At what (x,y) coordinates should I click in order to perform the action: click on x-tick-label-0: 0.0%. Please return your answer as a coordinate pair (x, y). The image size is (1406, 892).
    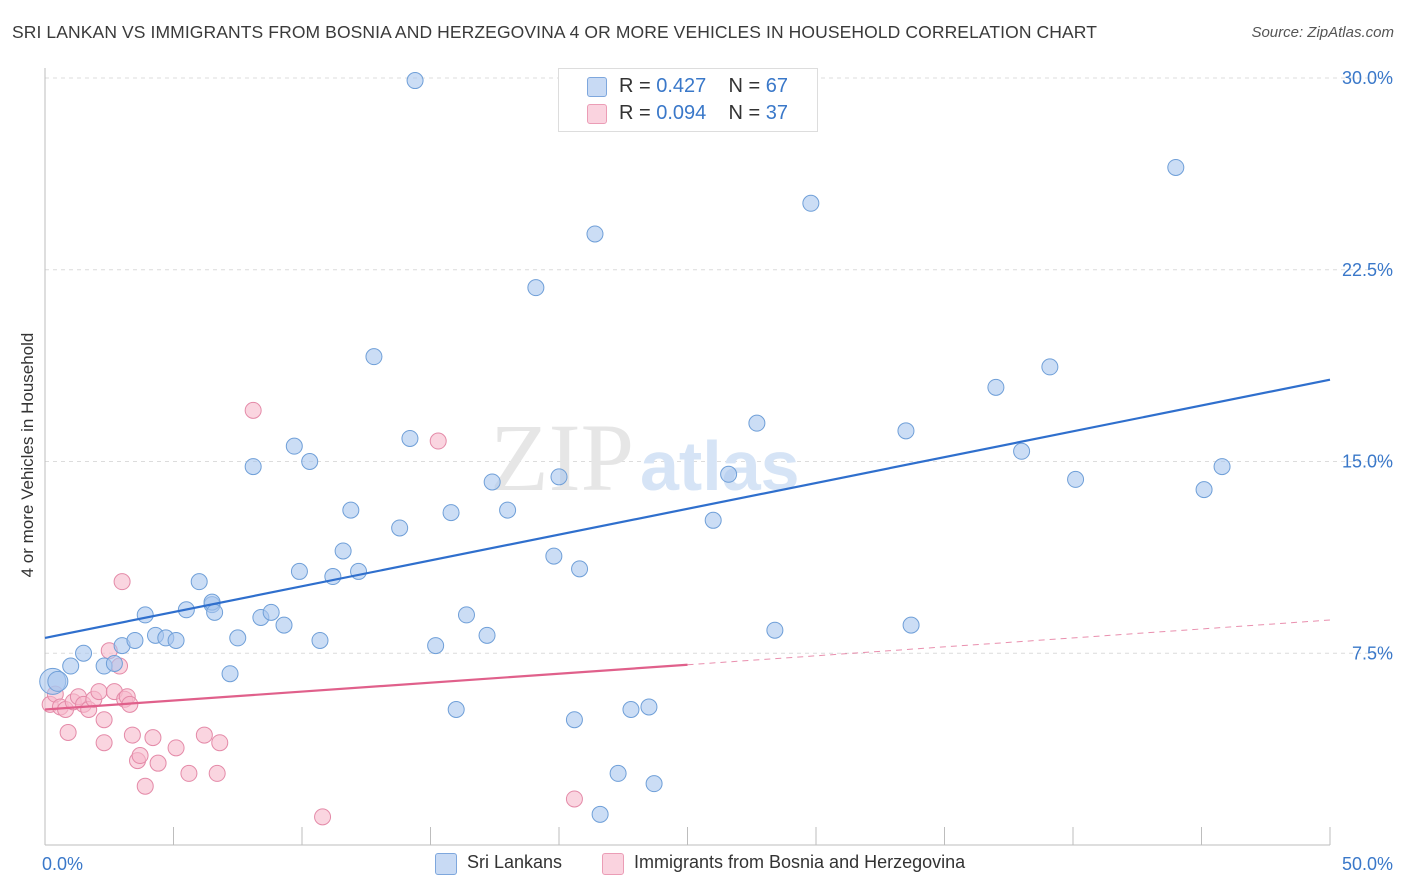
    Looking at the image, I should click on (62, 864).